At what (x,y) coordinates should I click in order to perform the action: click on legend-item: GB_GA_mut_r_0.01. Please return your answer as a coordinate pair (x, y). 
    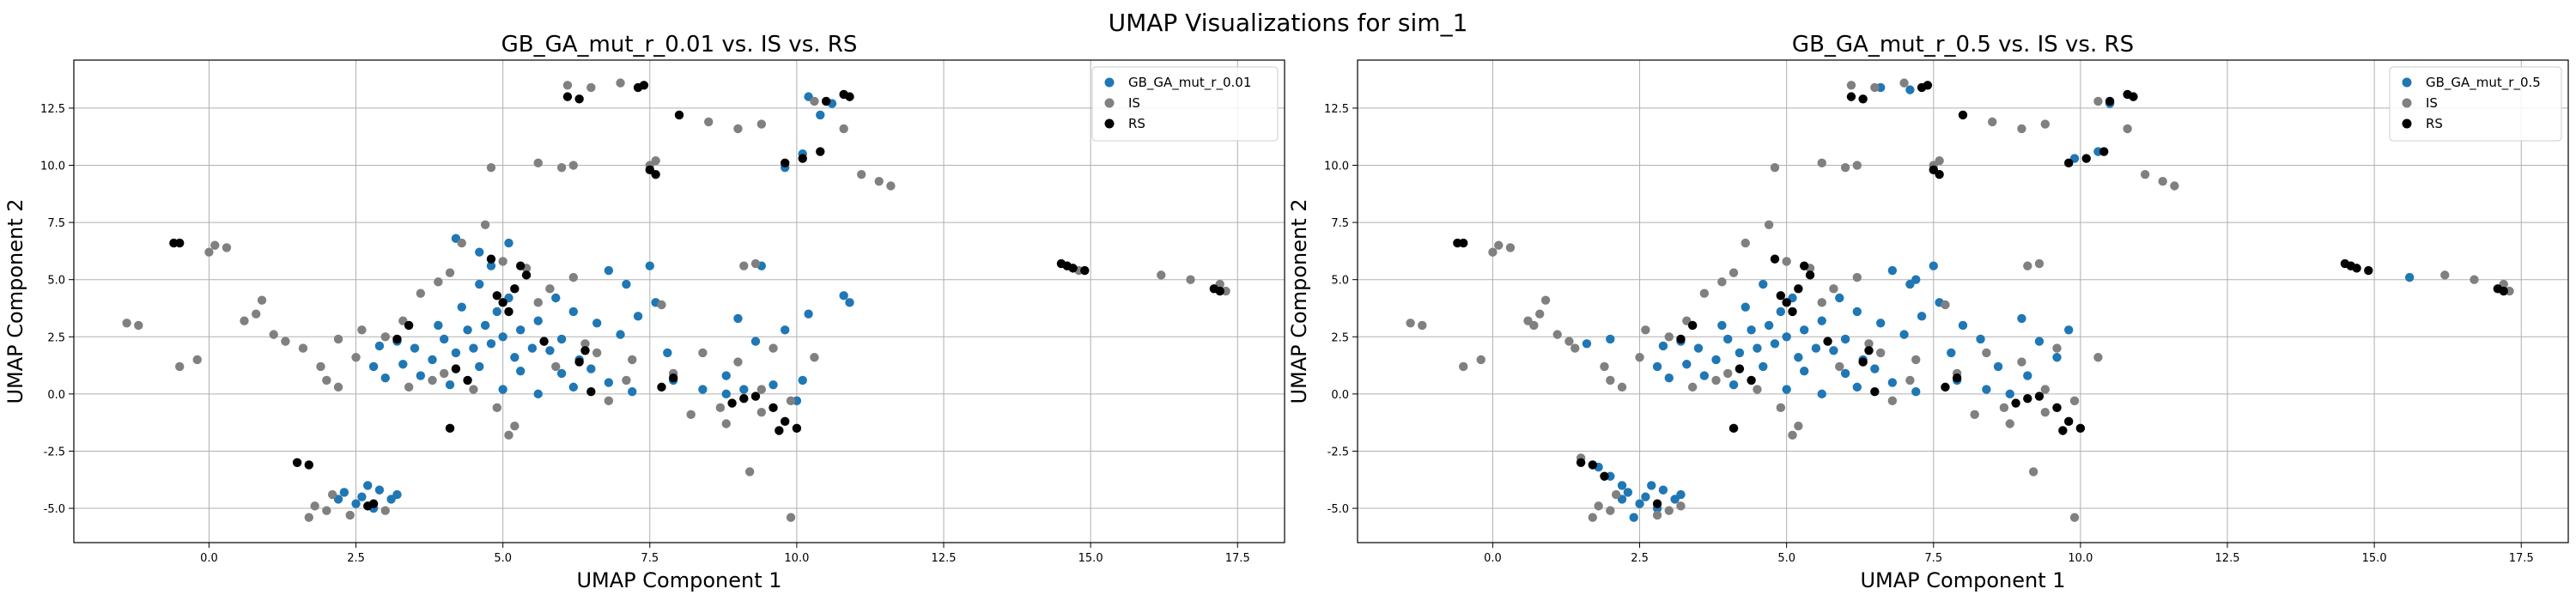
    Looking at the image, I should click on (1177, 83).